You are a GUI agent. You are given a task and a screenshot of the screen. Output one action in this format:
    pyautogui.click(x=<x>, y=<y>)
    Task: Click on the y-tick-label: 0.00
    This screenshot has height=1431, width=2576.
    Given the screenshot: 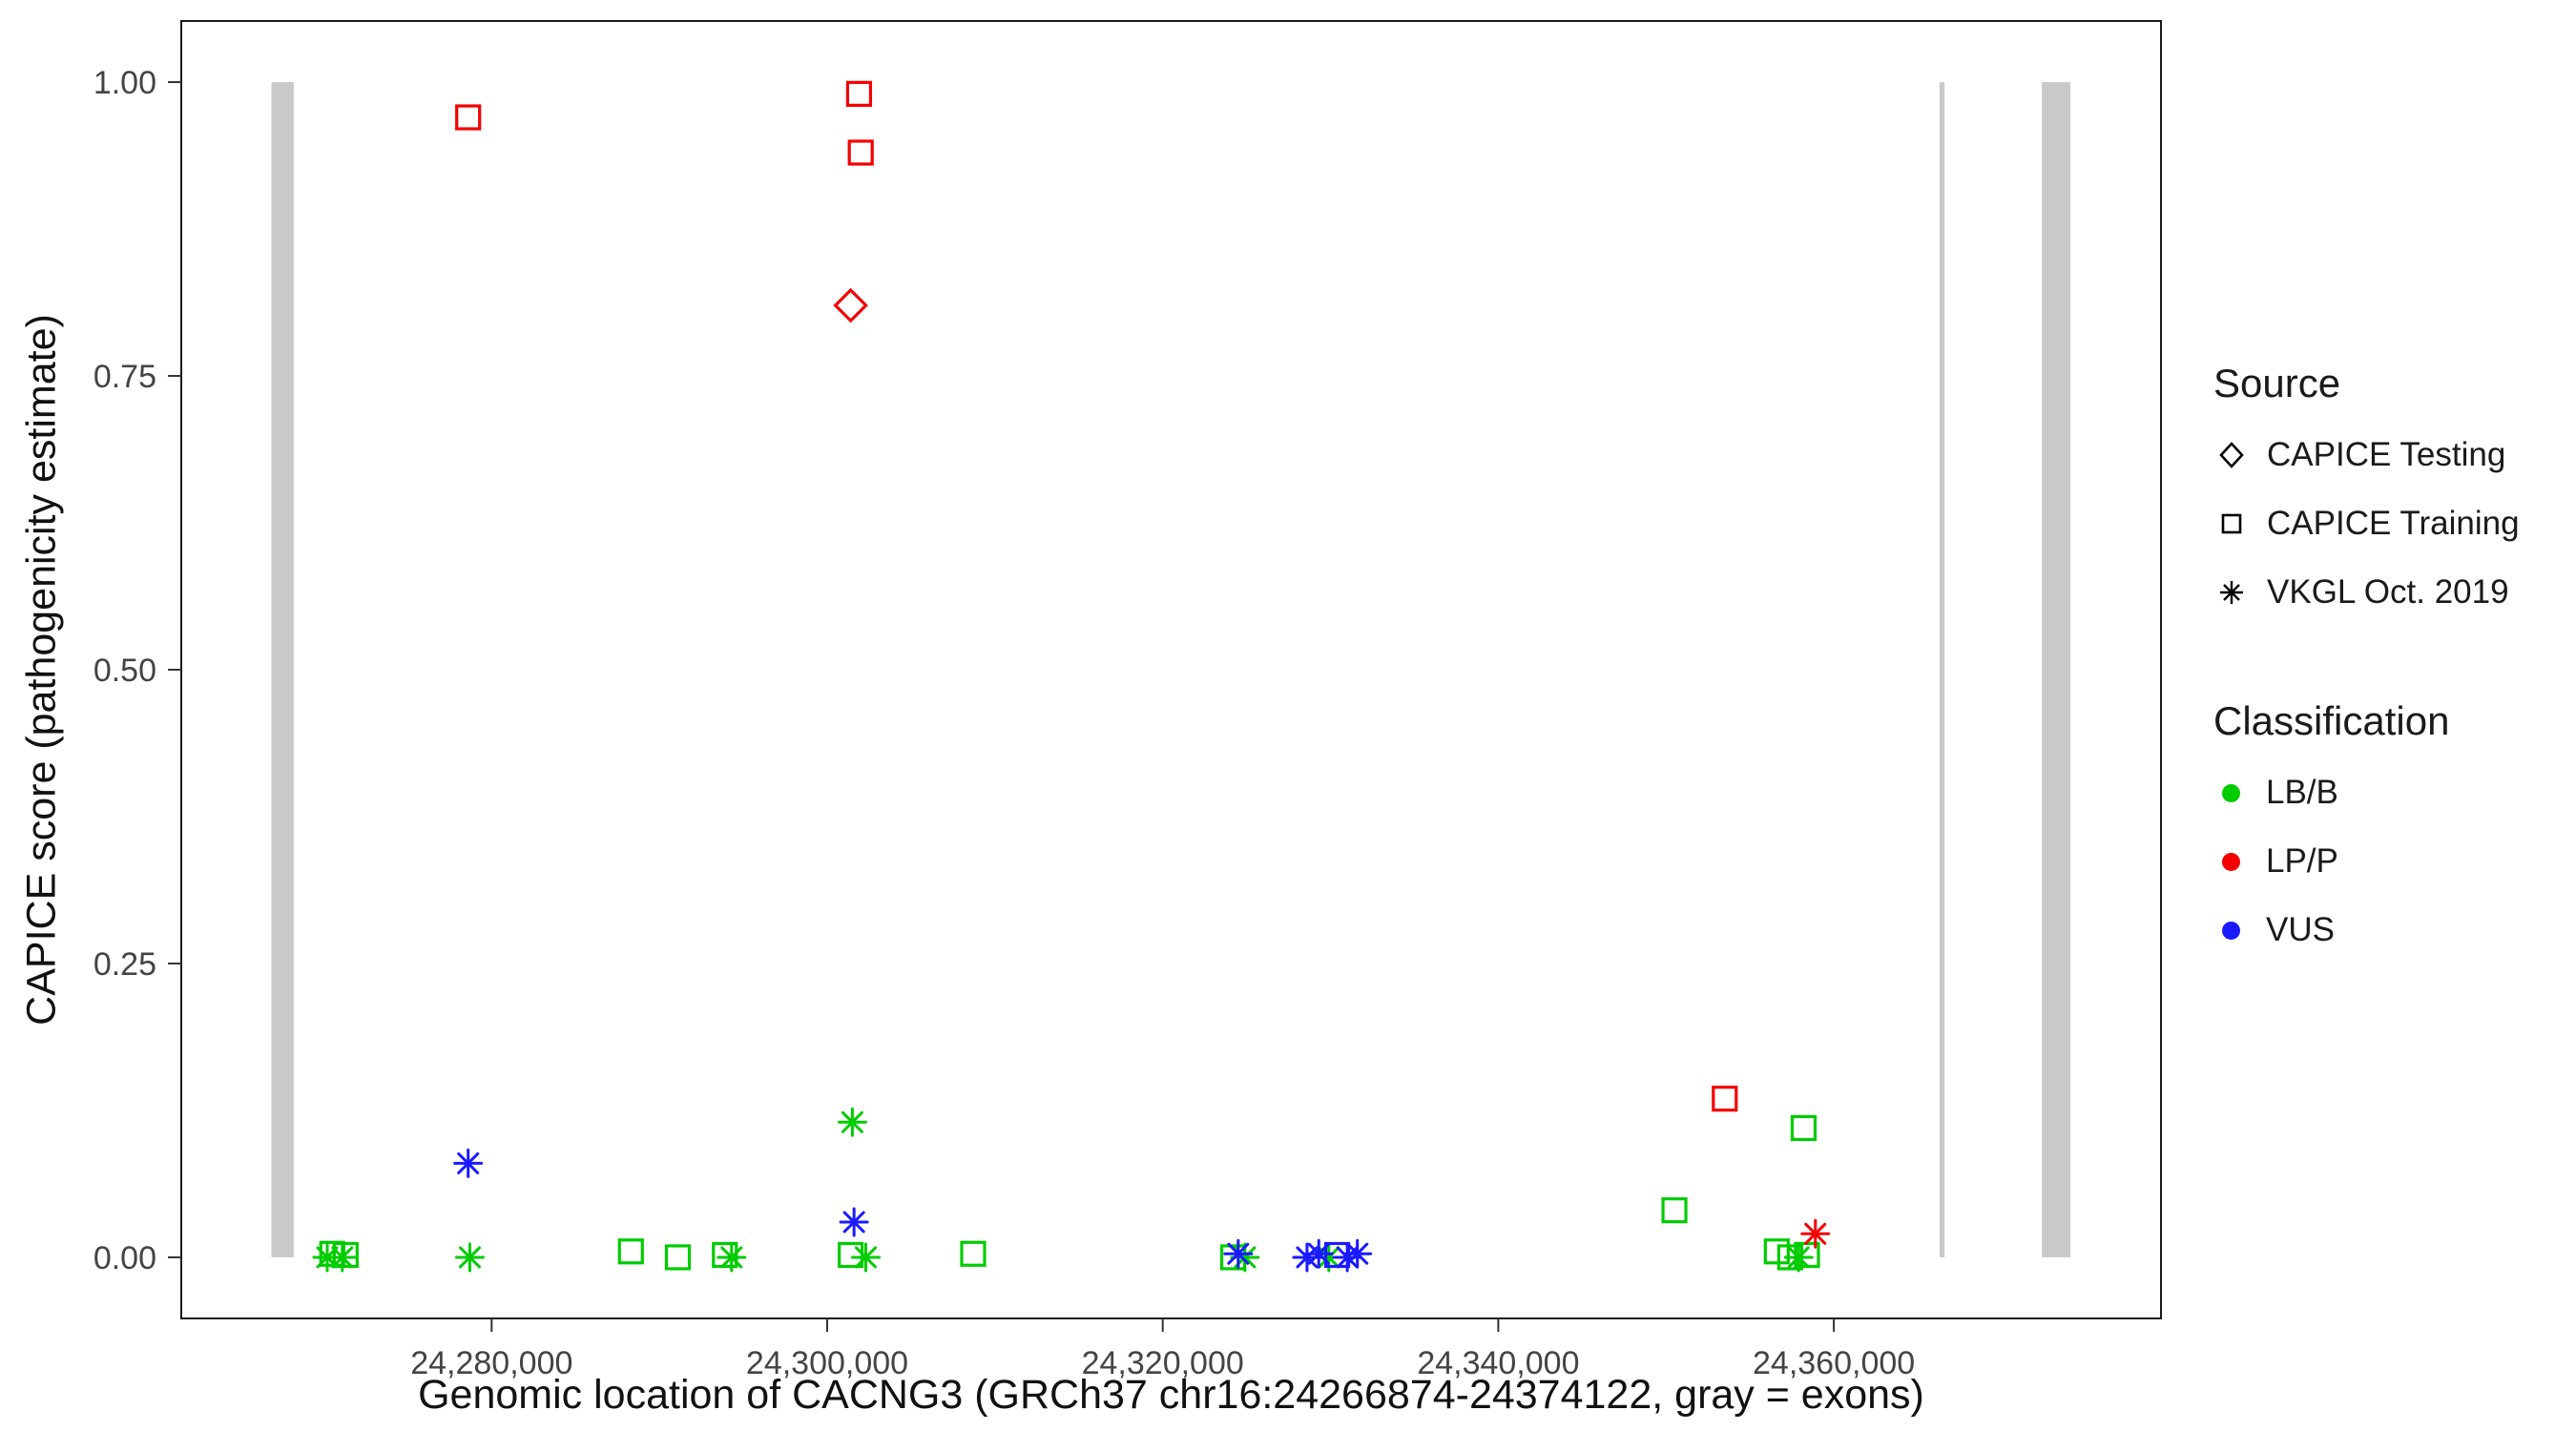 What is the action you would take?
    pyautogui.click(x=124, y=1258)
    